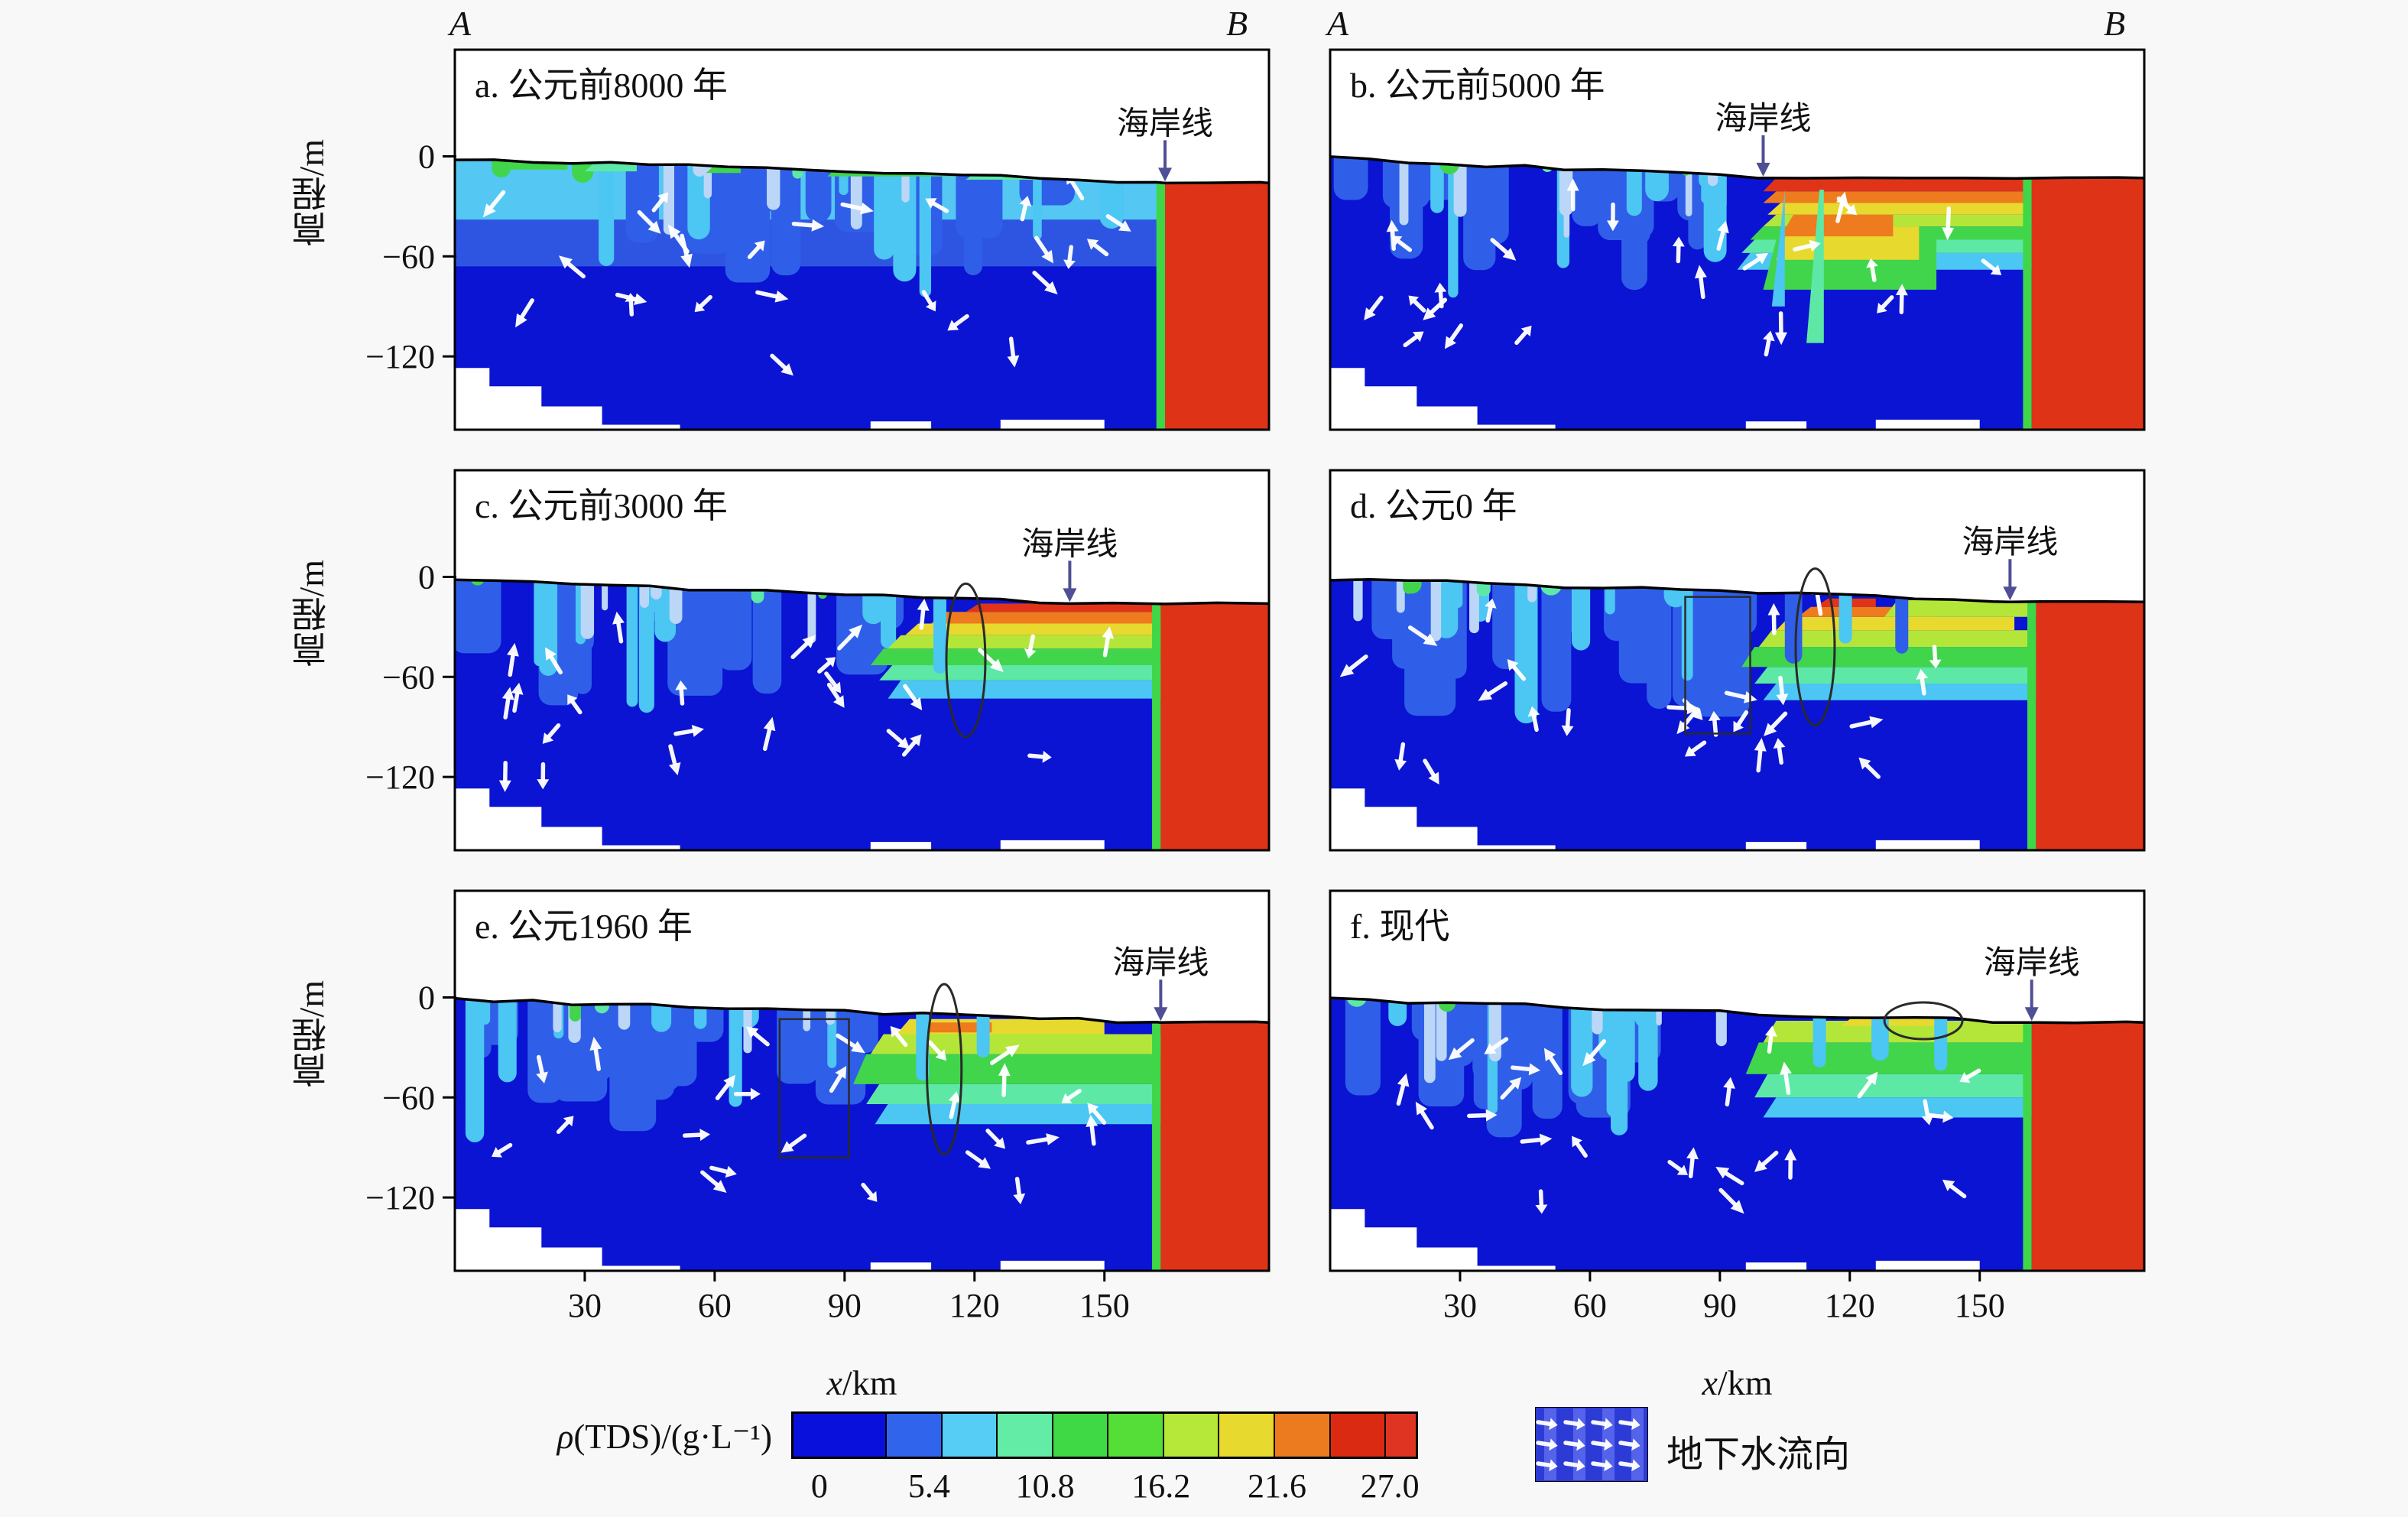  Describe the element at coordinates (1390, 1486) in the screenshot. I see `colorbar-tick-label: 27.0` at that location.